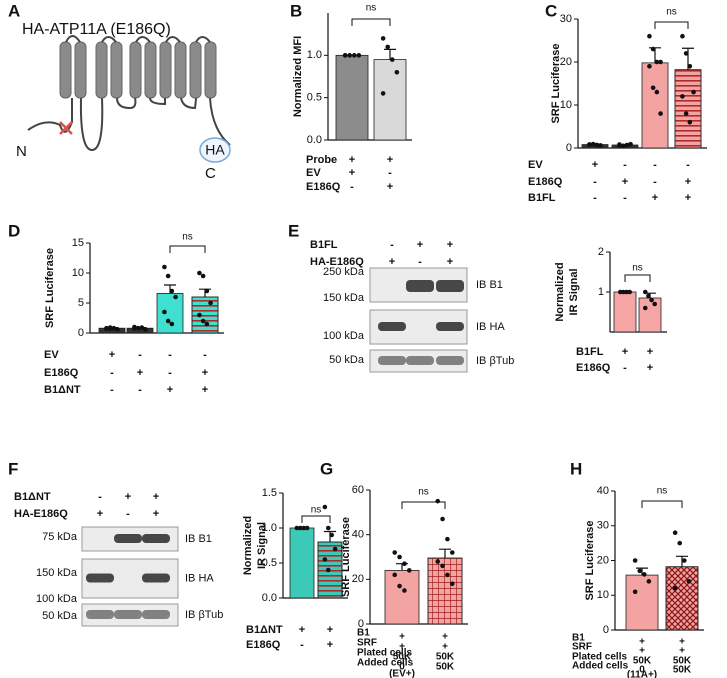 The image size is (727, 678). Describe the element at coordinates (566, 19) in the screenshot. I see `y-tick-label: 30` at that location.